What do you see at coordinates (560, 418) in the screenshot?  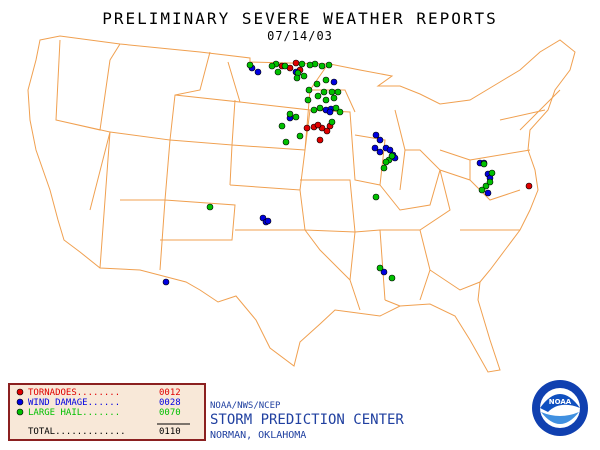 I see `logo-wave` at bounding box center [560, 418].